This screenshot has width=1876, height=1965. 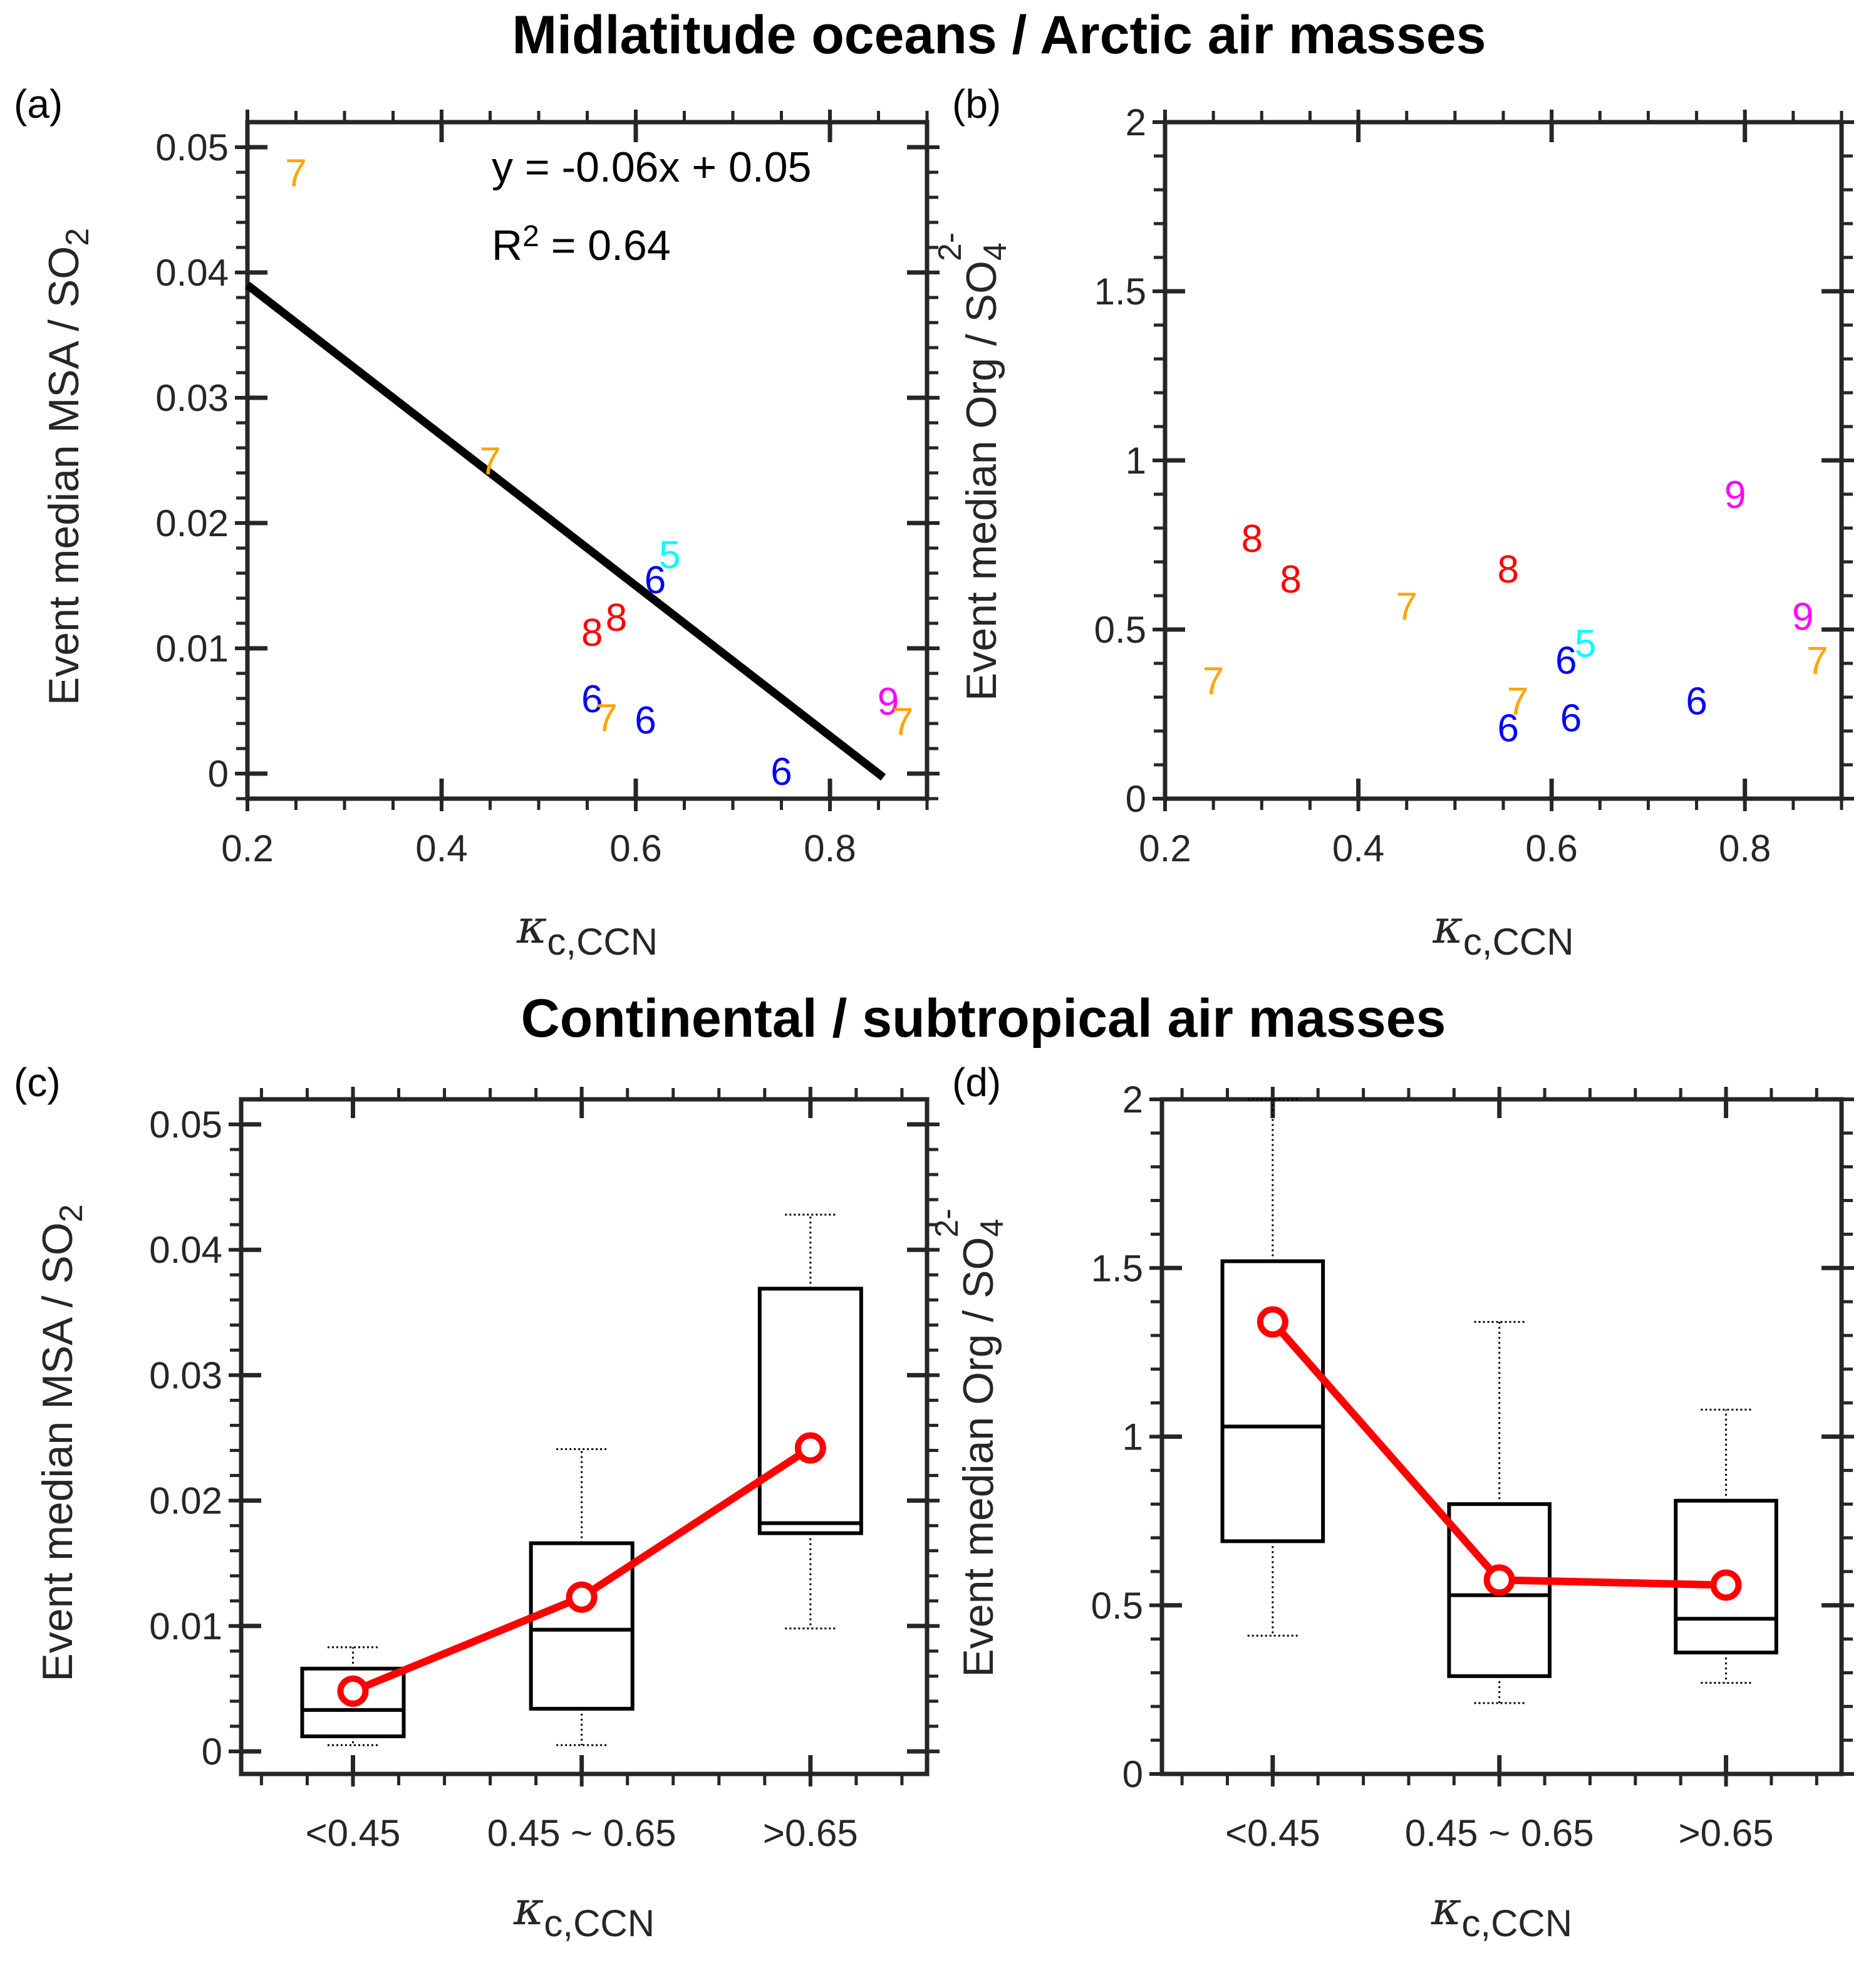 What do you see at coordinates (37, 1082) in the screenshot?
I see `panel-label: (c)` at bounding box center [37, 1082].